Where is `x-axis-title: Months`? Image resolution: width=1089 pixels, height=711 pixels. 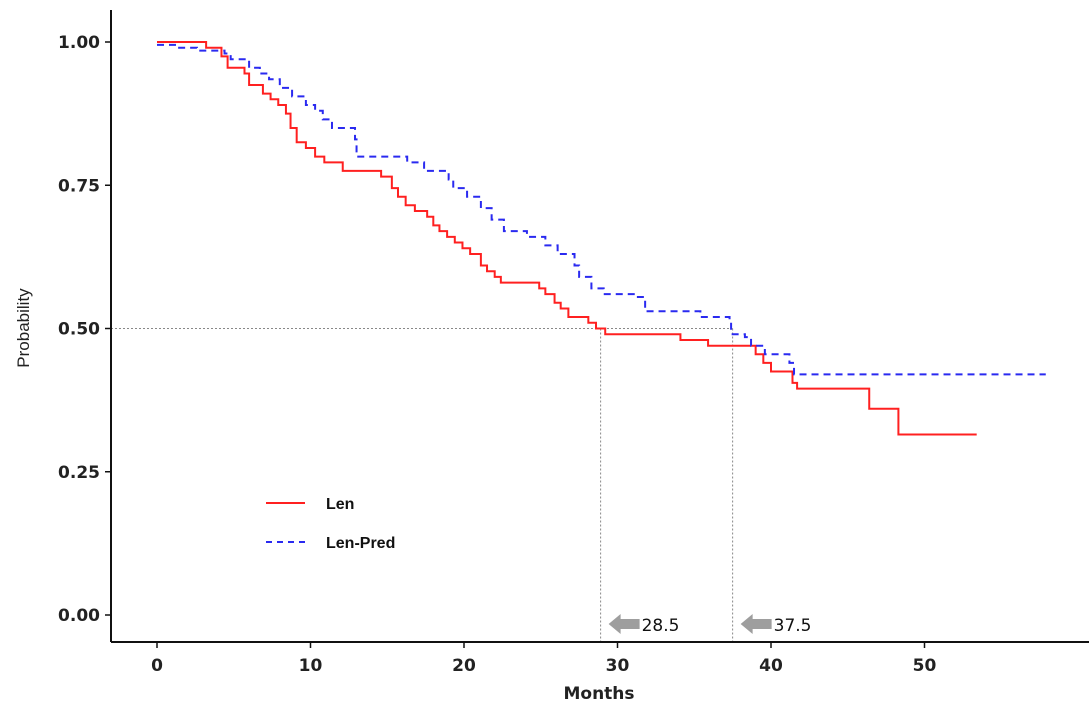 x-axis-title: Months is located at coordinates (598, 694).